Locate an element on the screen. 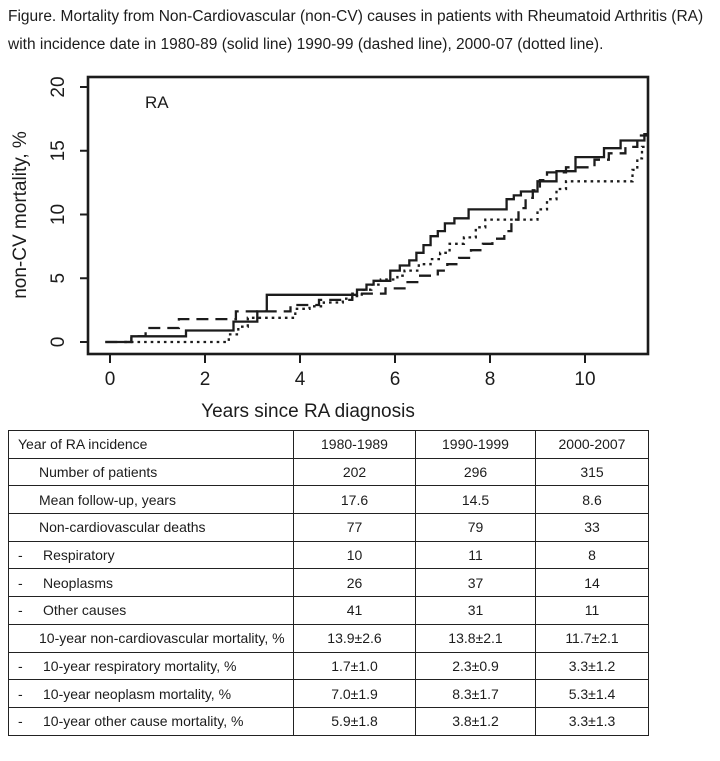  table-row: - Other causes 41 31 11 is located at coordinates (328, 610).